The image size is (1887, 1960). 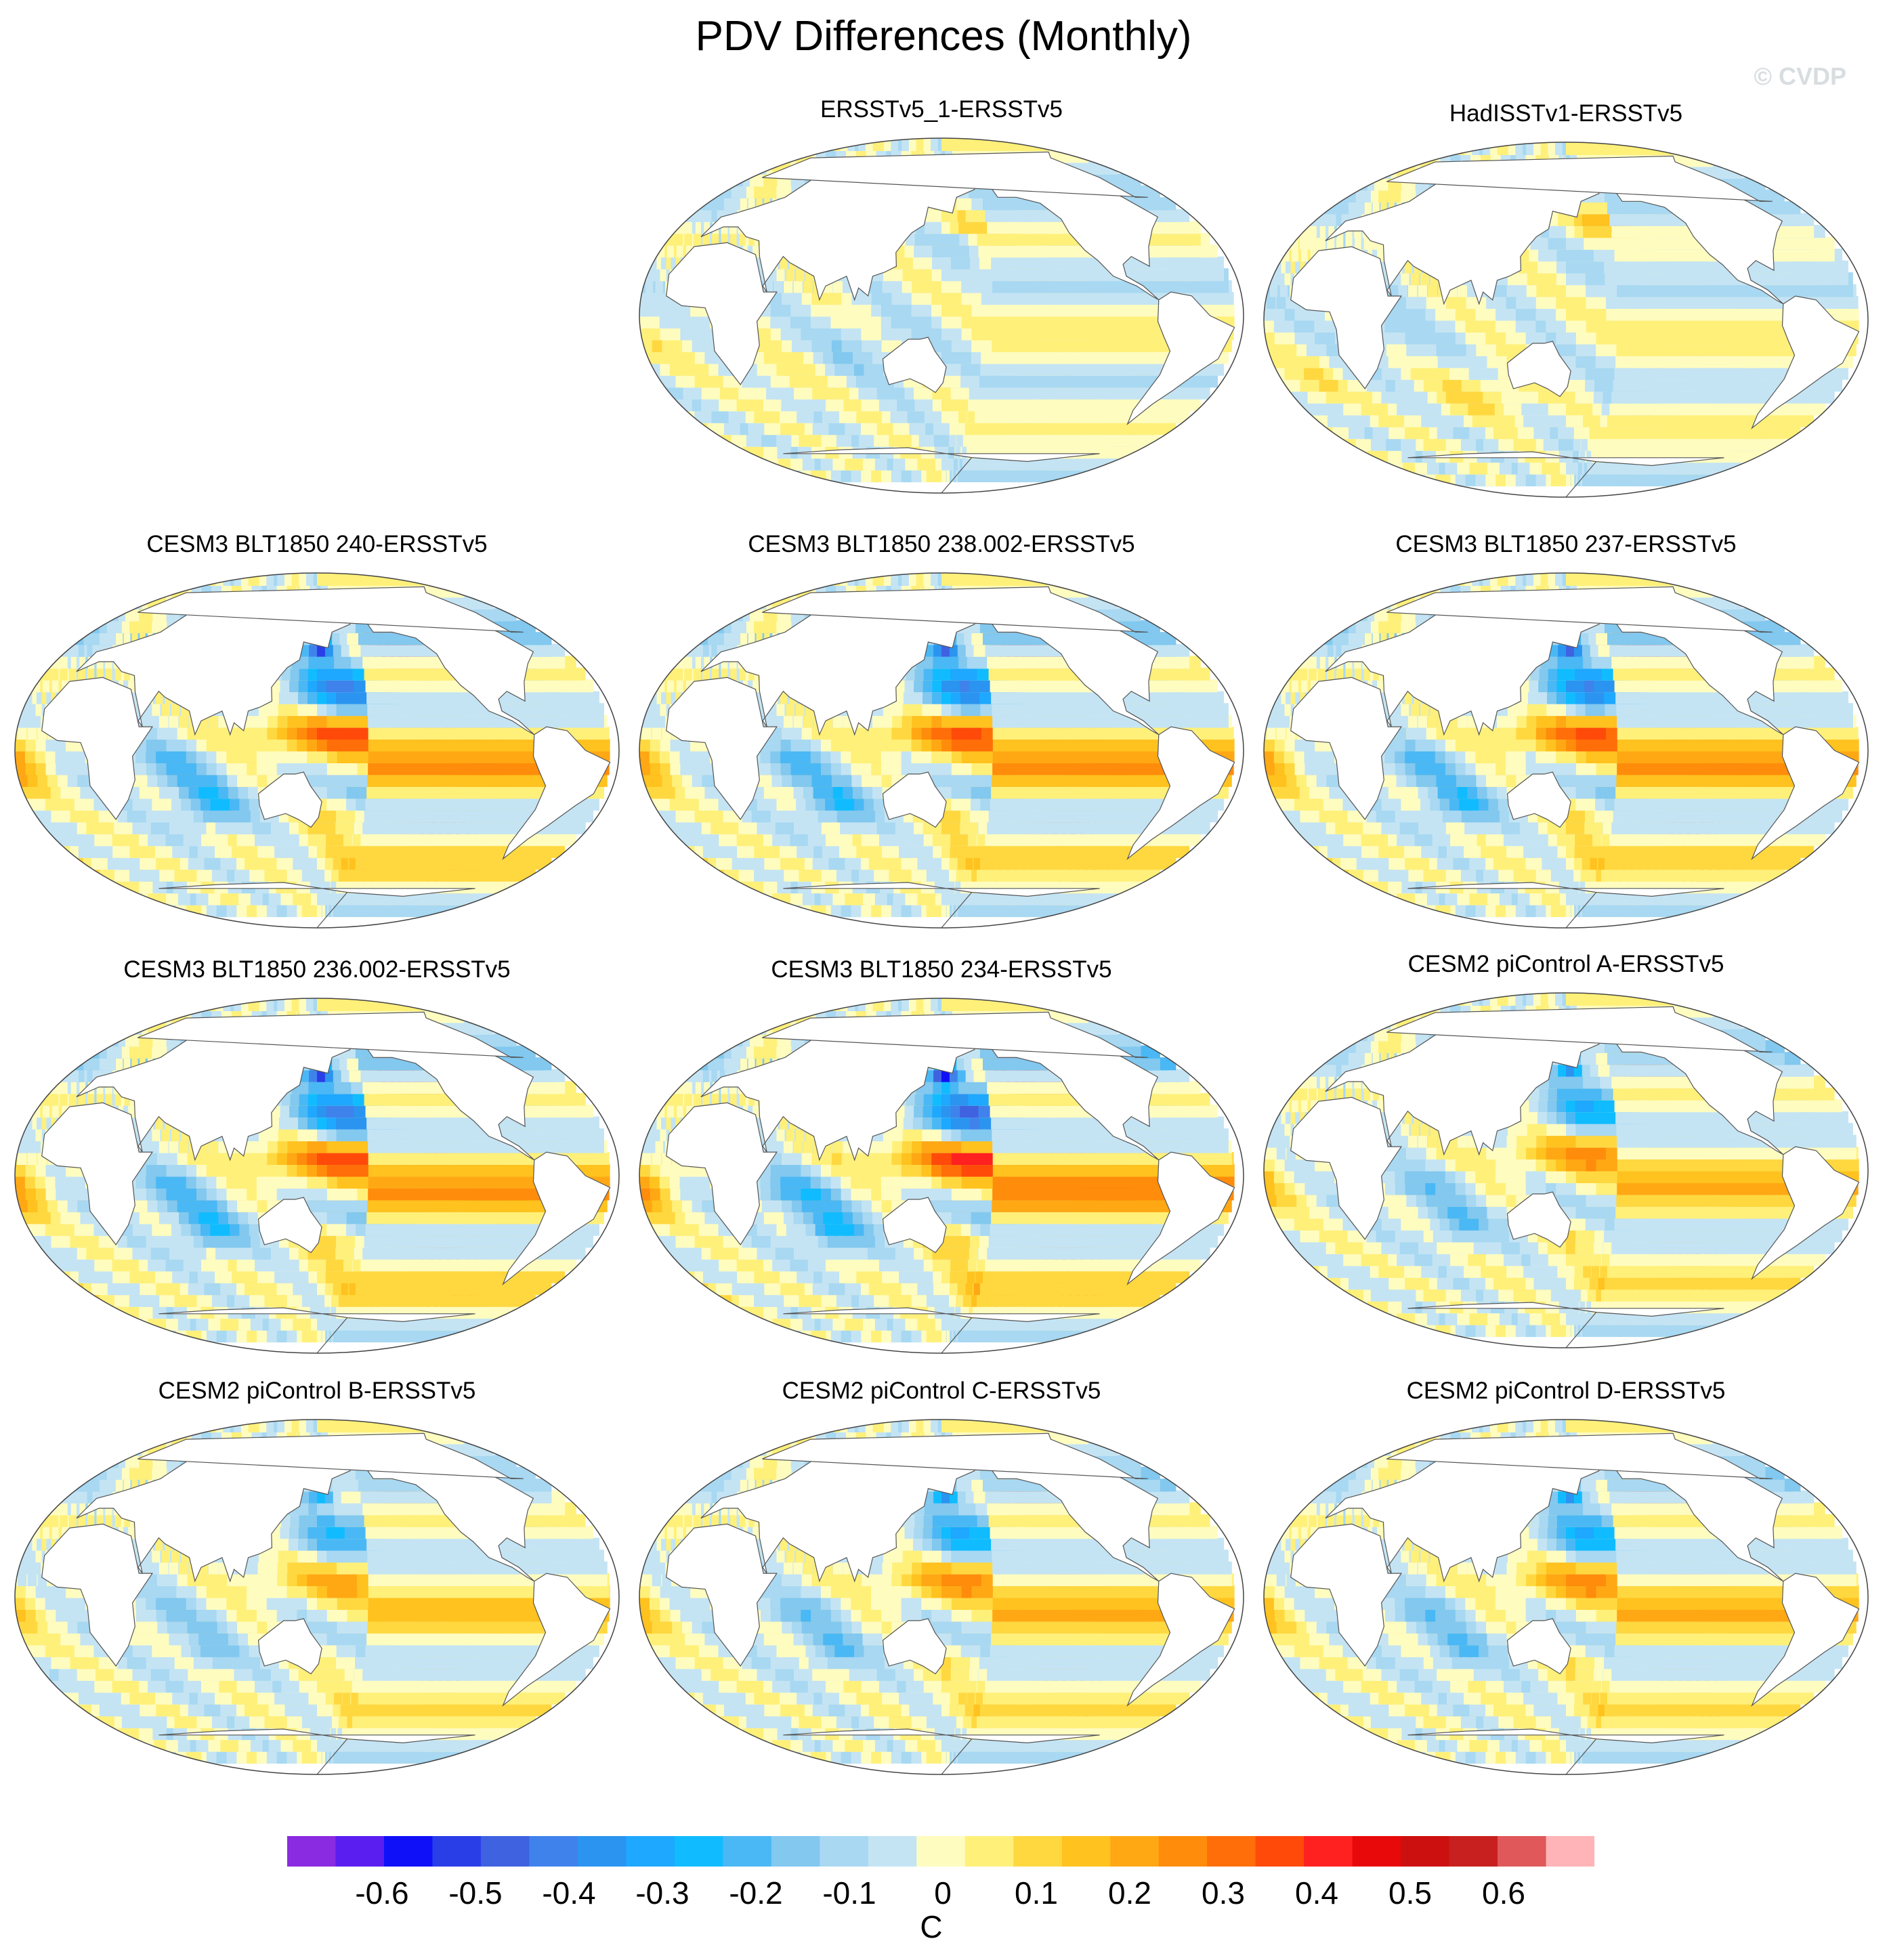 What do you see at coordinates (1800, 76) in the screenshot?
I see `copyright-watermark: © CVDP` at bounding box center [1800, 76].